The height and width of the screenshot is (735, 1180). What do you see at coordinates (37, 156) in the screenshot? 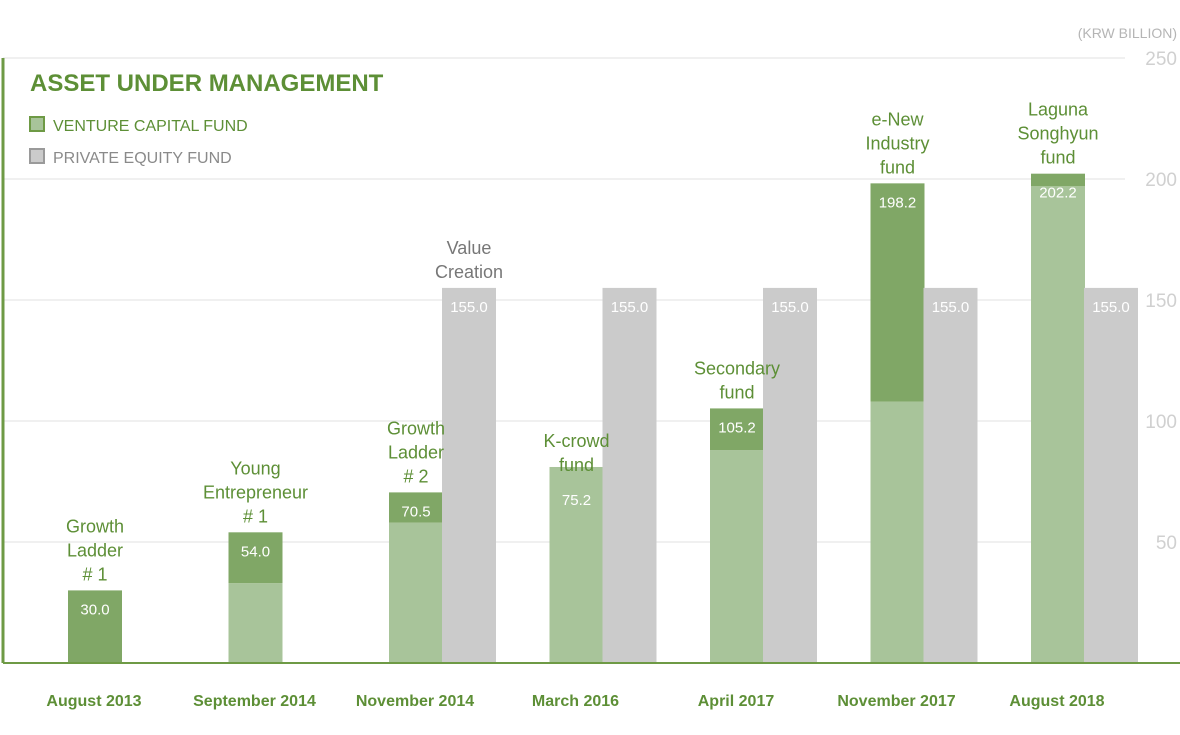
I see `legend-swatch-private-equity` at bounding box center [37, 156].